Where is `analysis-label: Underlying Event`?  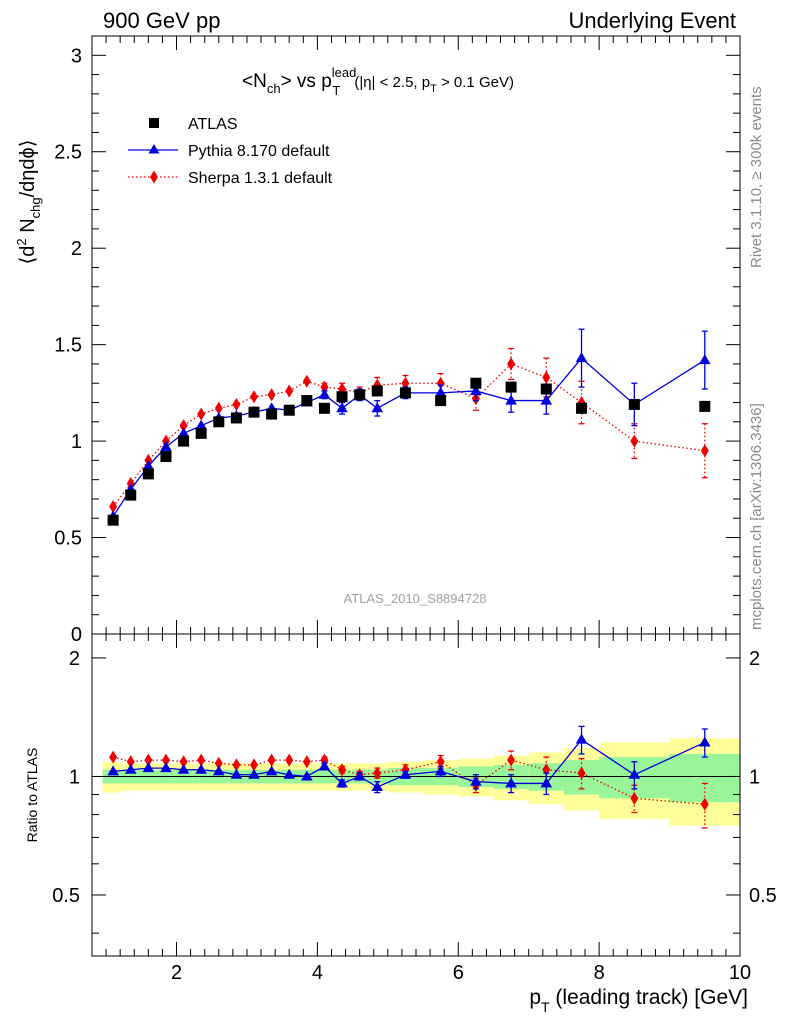 analysis-label: Underlying Event is located at coordinates (652, 20).